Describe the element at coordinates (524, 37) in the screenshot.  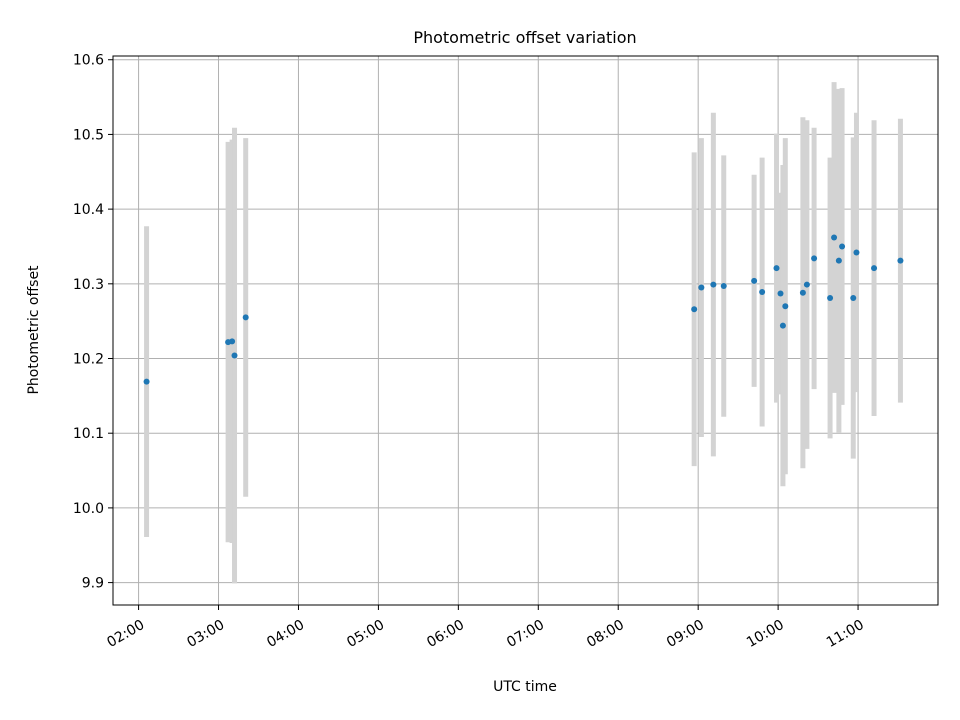
I see `chart-title: Photometric offset variation` at that location.